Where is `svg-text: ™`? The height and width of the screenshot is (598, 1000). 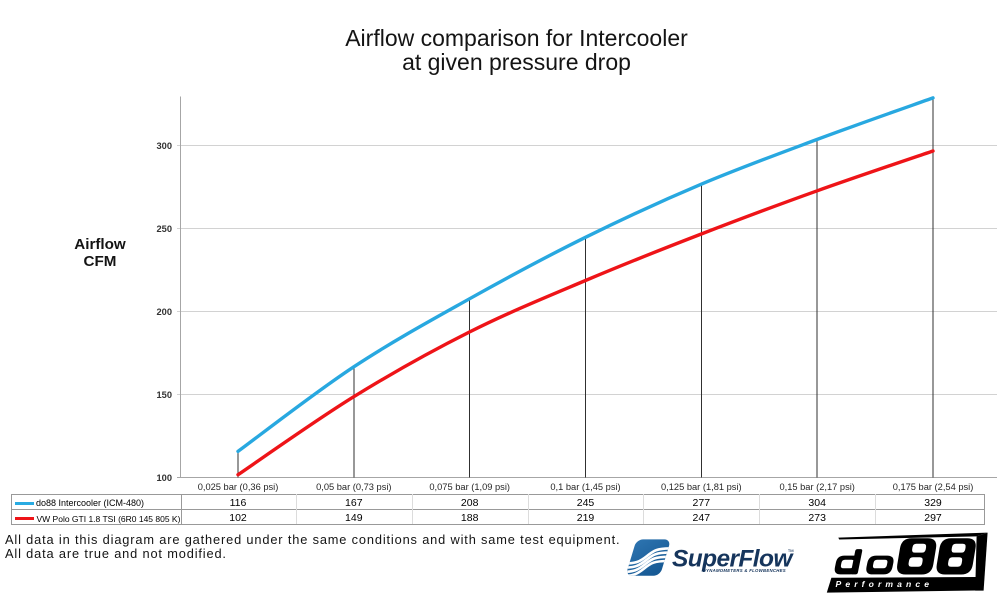 svg-text: ™ is located at coordinates (791, 552).